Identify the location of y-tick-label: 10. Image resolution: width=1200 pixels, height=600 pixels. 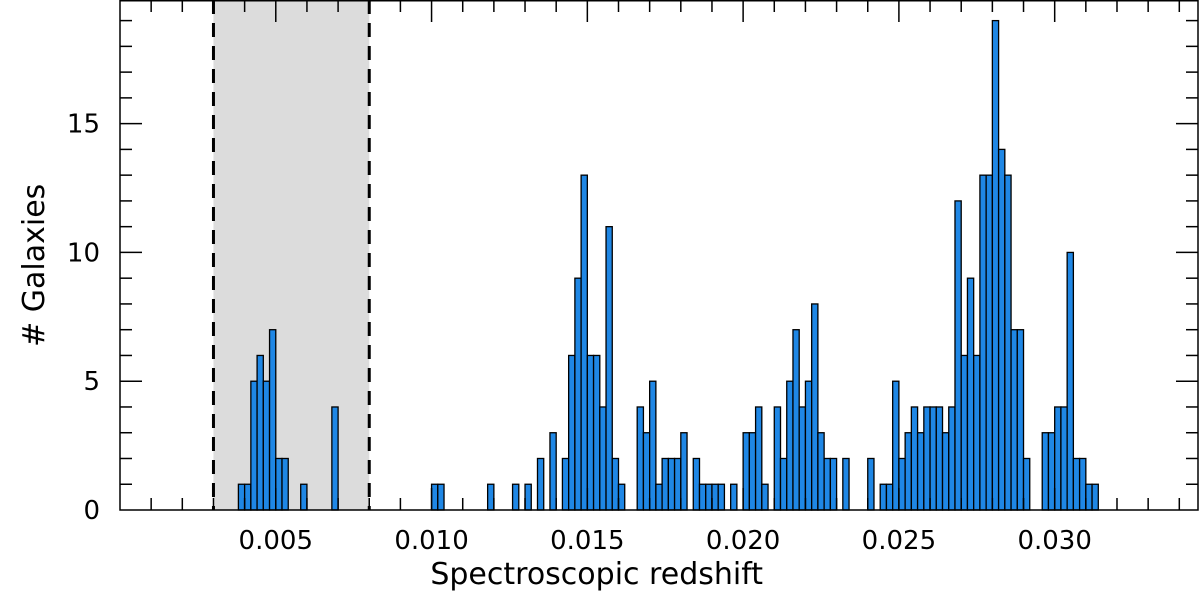
(83, 253).